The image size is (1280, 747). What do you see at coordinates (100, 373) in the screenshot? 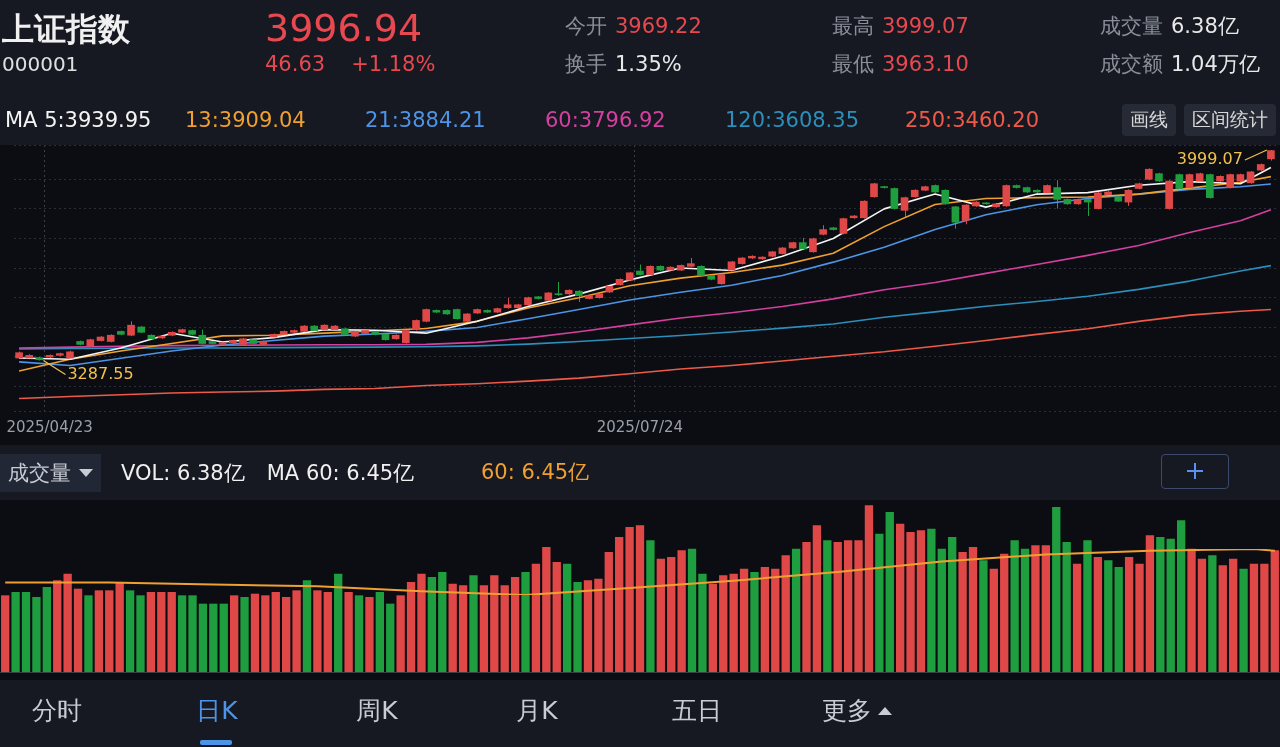
I see `annotation: 3287.55` at bounding box center [100, 373].